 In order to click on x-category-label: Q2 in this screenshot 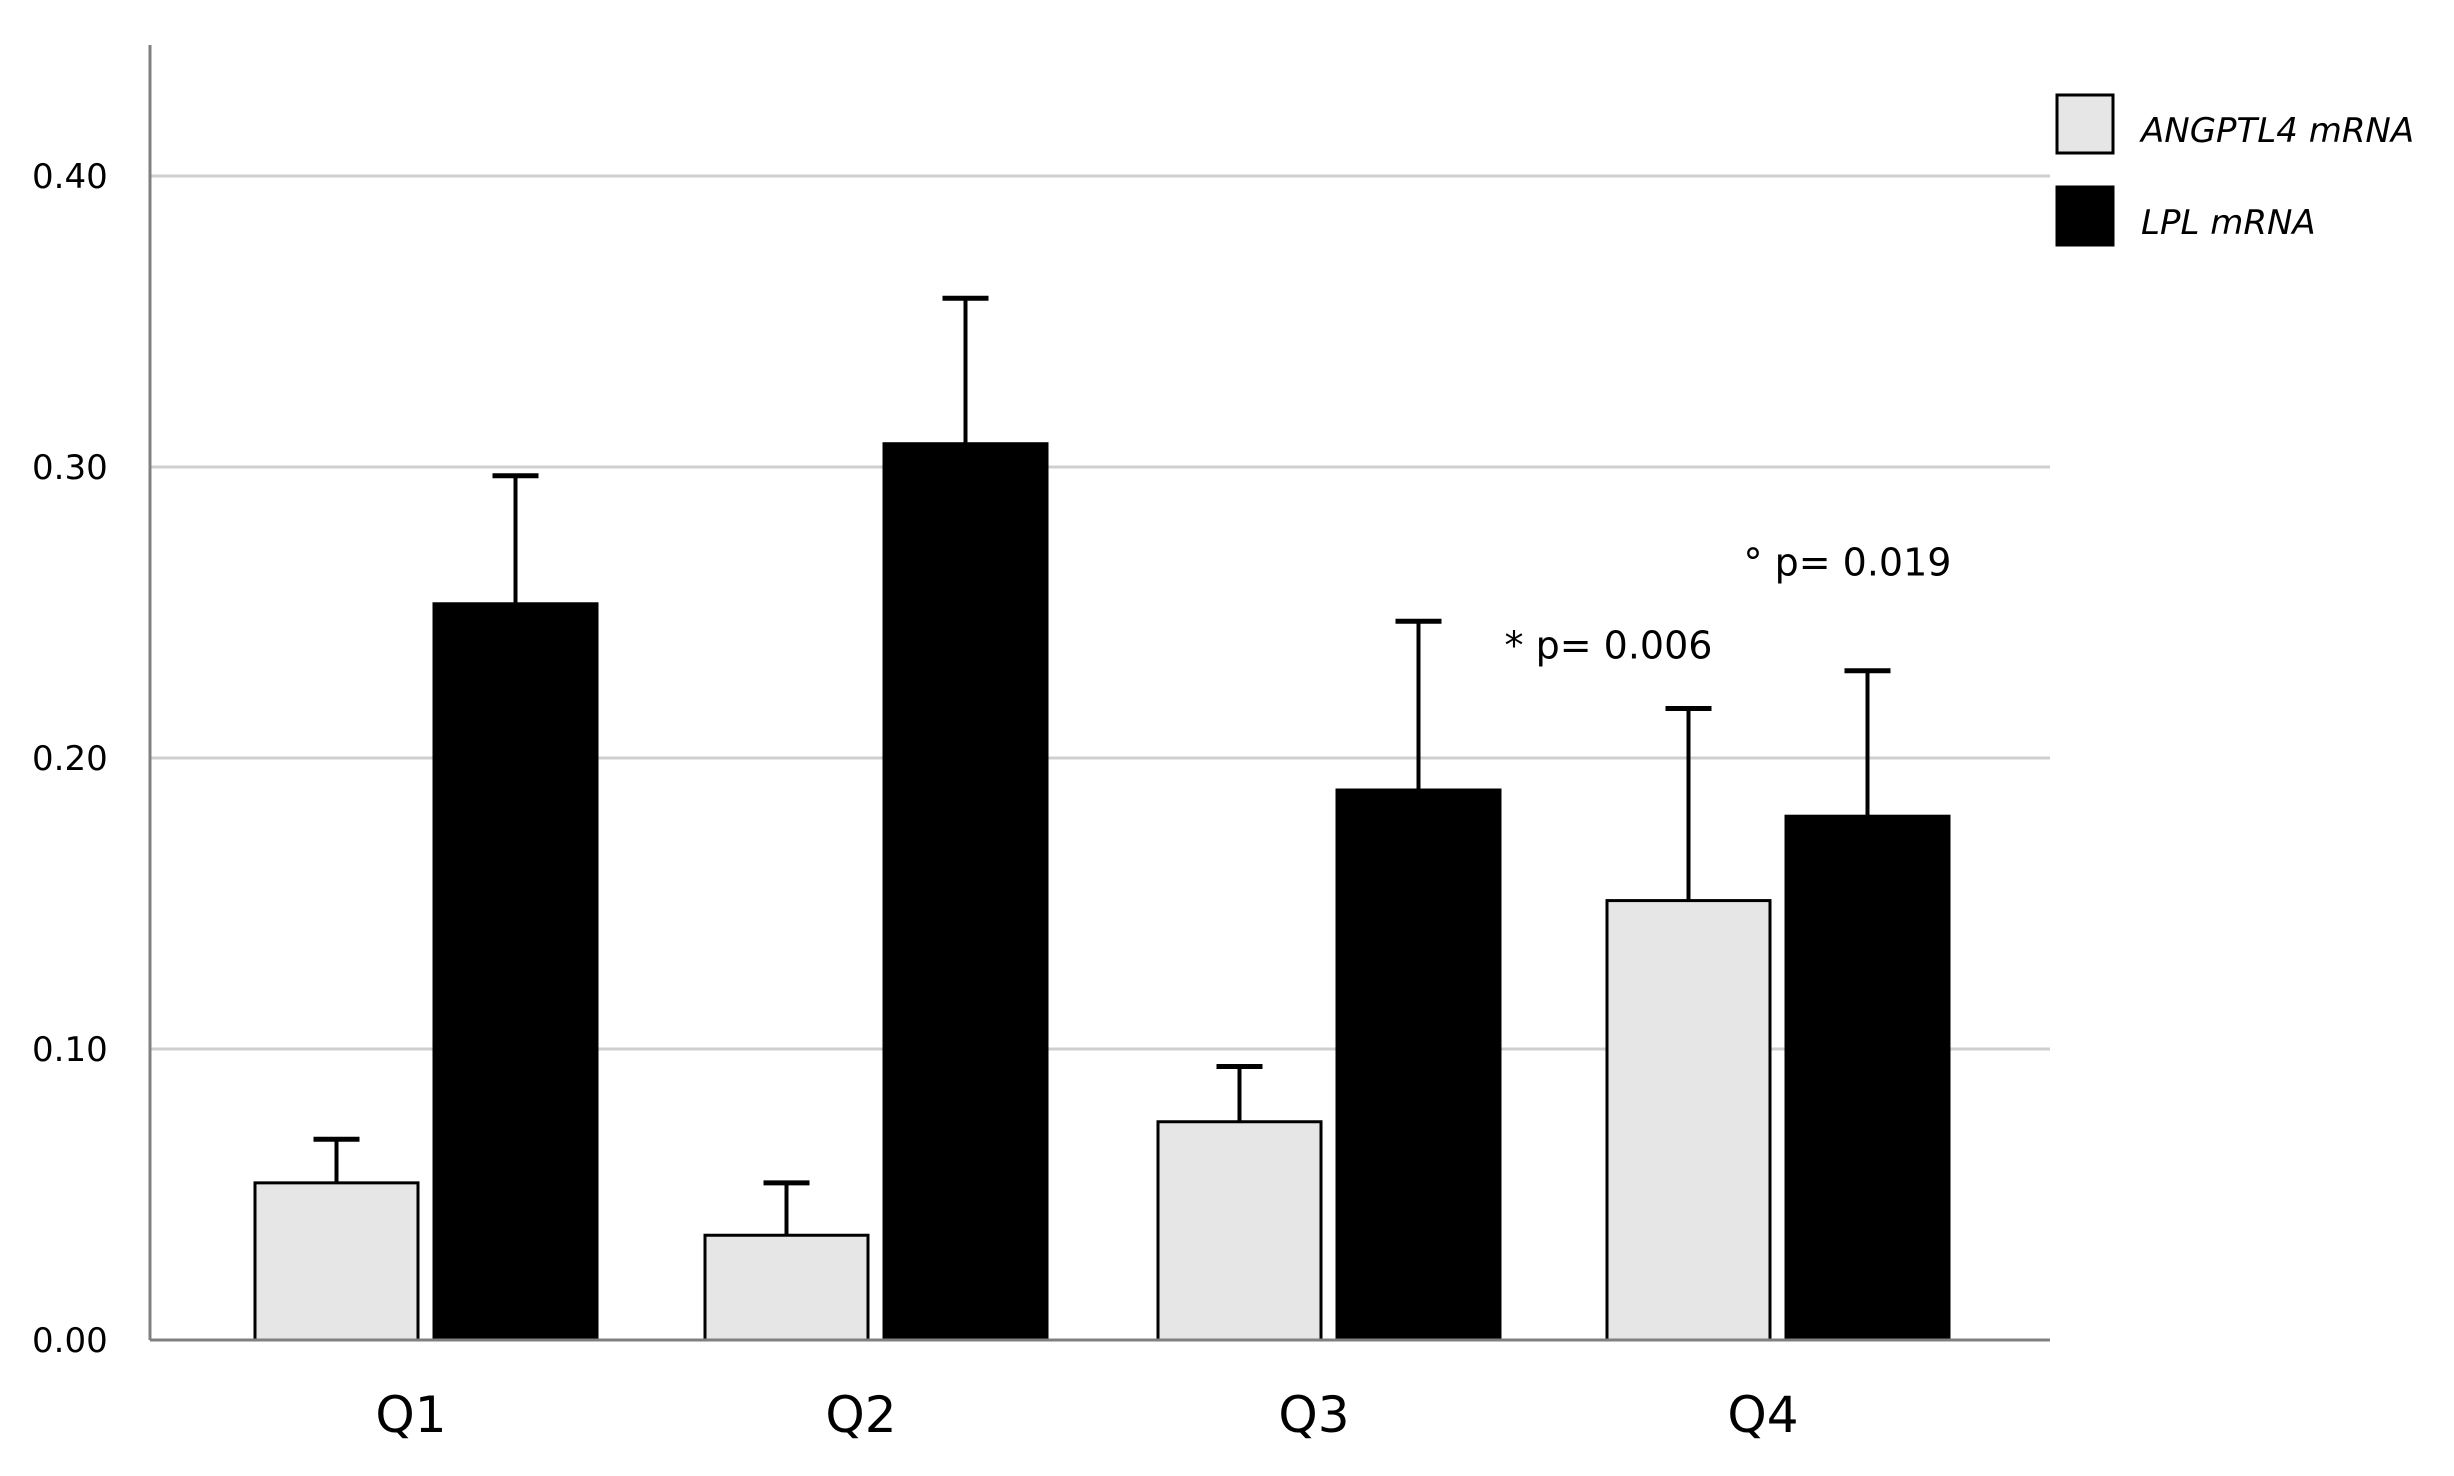, I will do `click(860, 1415)`.